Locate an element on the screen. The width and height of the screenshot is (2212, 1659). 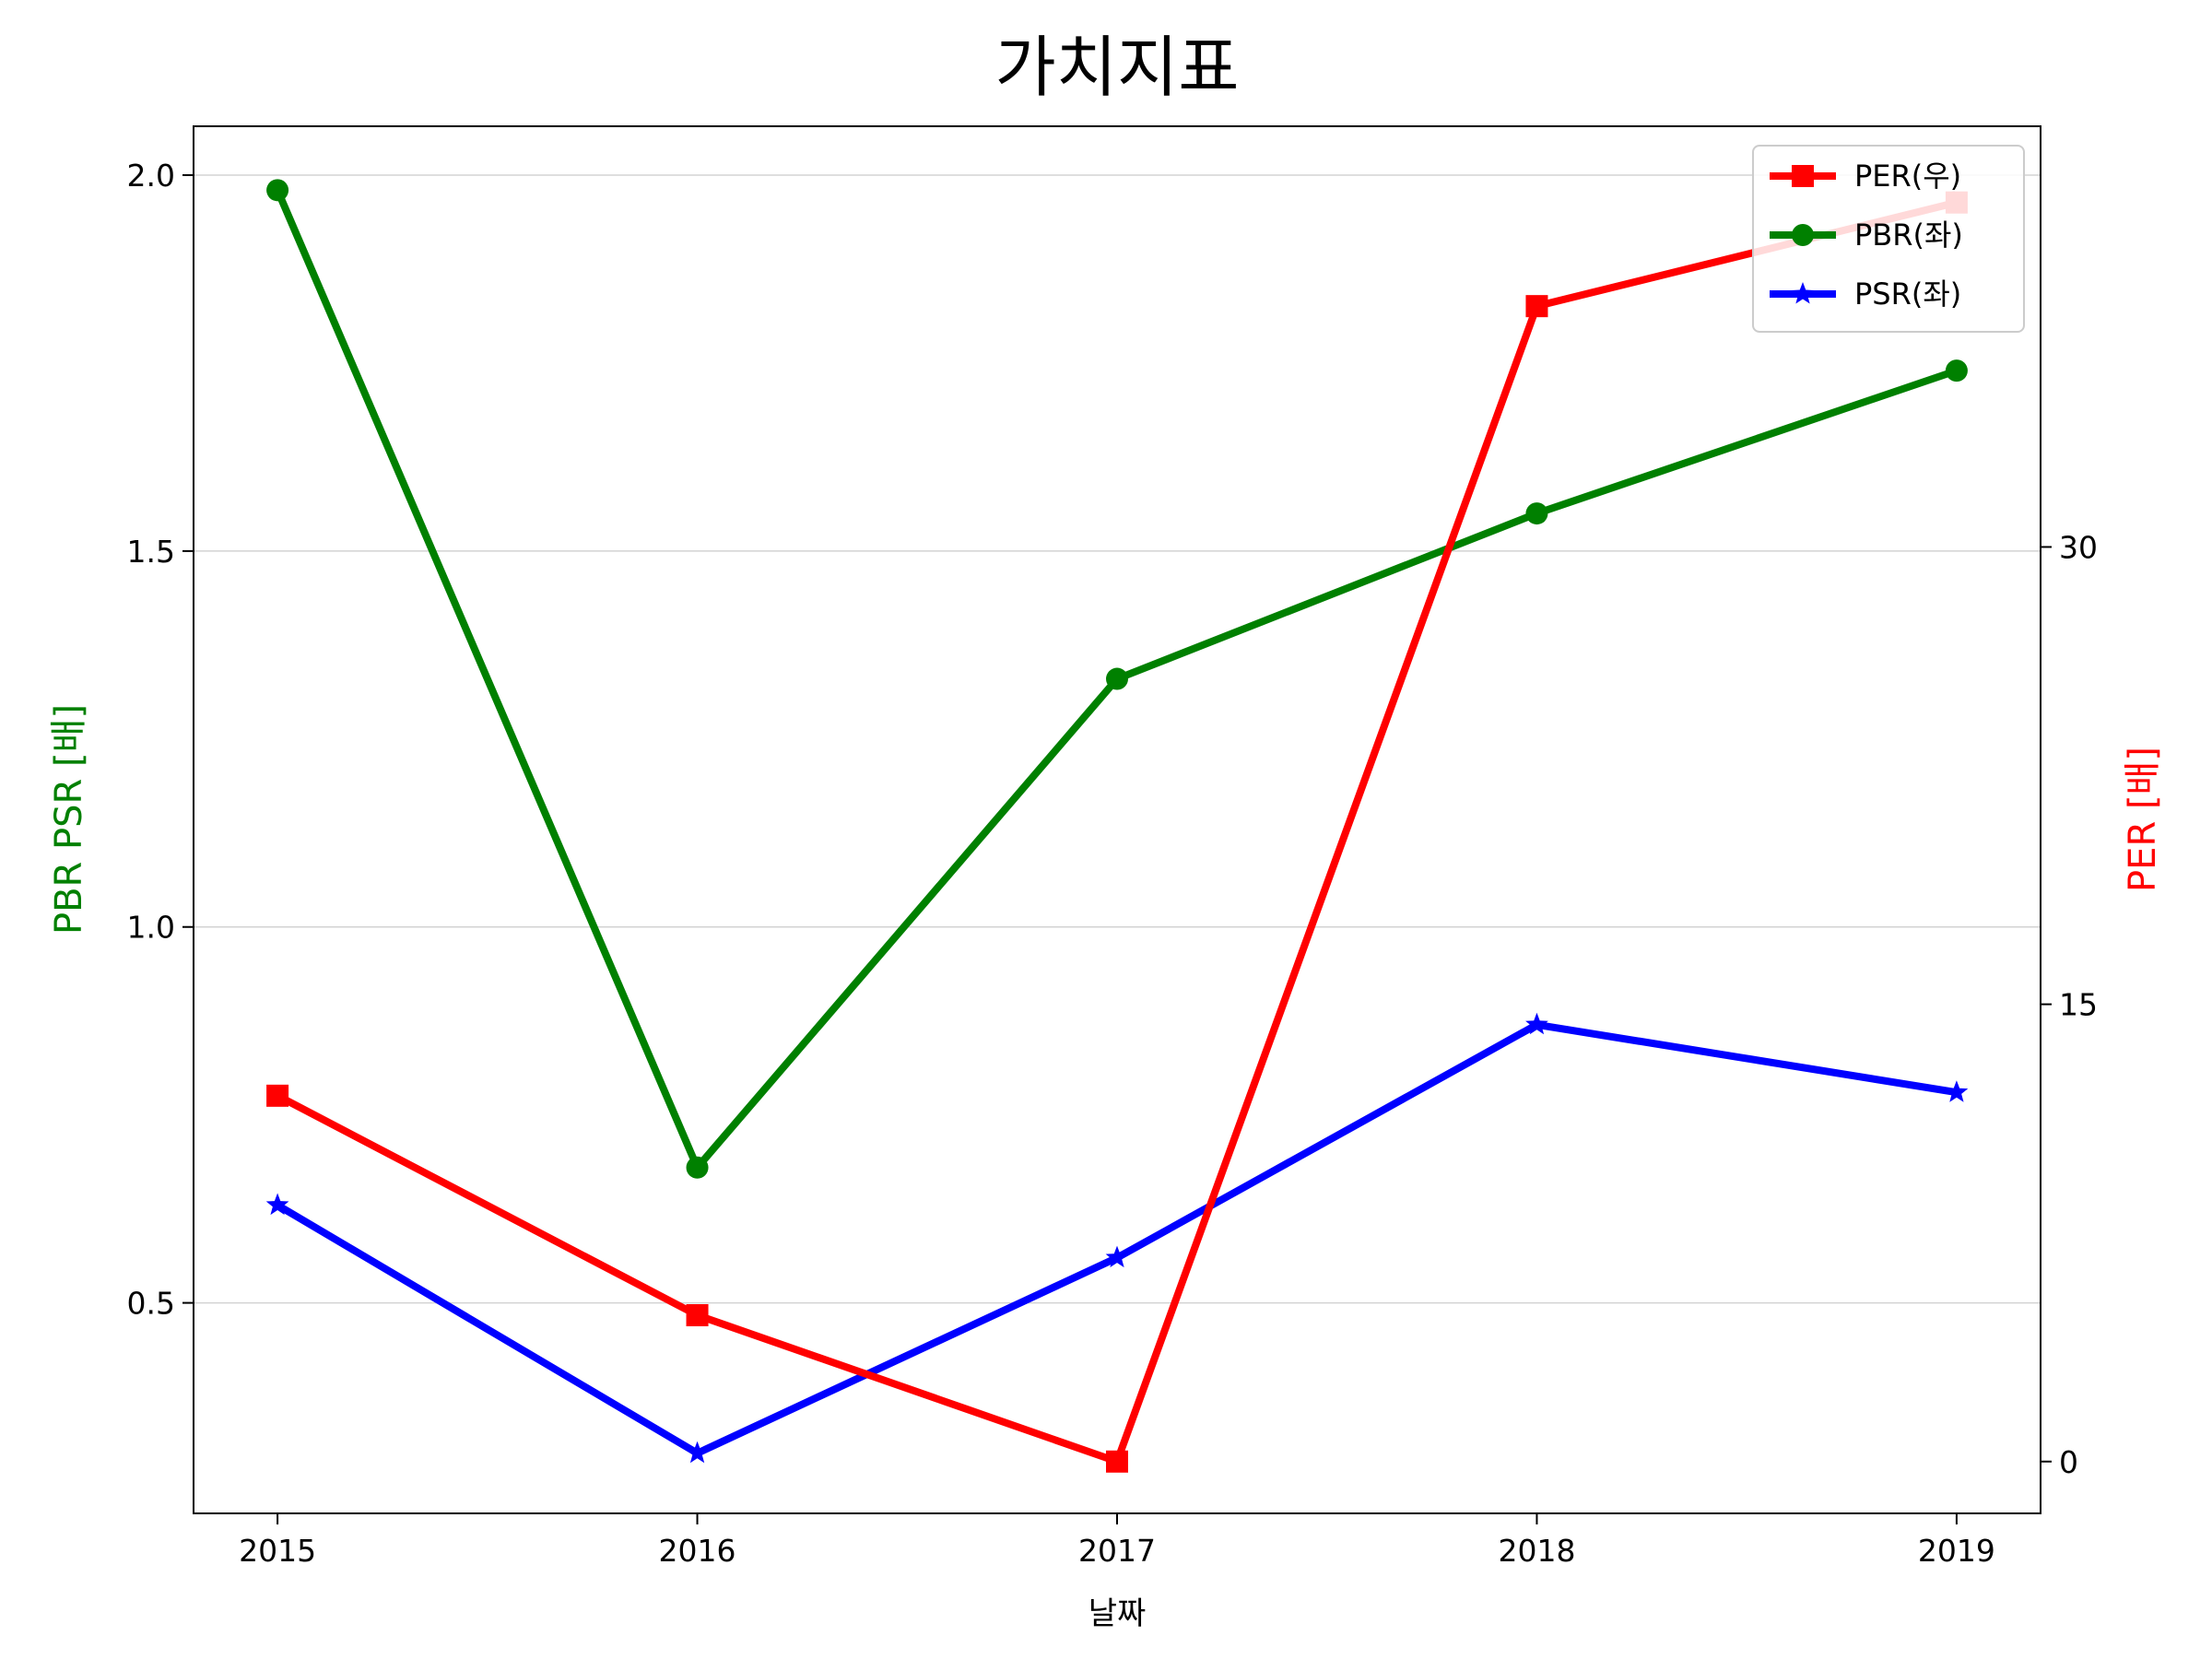
legend: PER(우) PBR(좌) PSR(좌) is located at coordinates (1888, 239).